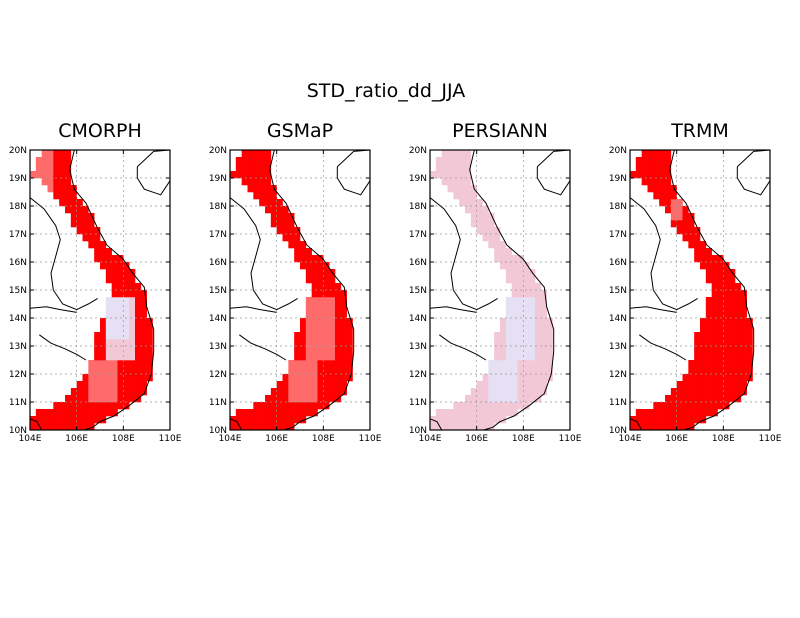 The image size is (800, 618). I want to click on lat-tick-label: 15N, so click(218, 291).